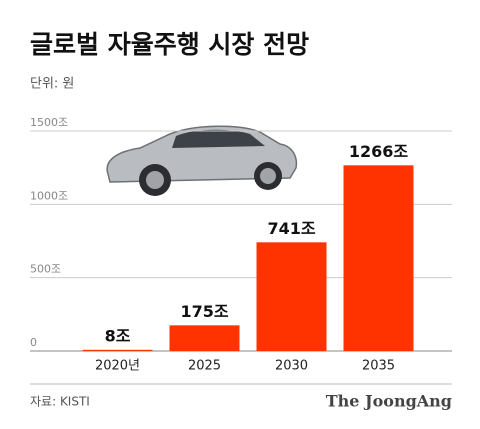  I want to click on value-label: 175조, so click(204, 311).